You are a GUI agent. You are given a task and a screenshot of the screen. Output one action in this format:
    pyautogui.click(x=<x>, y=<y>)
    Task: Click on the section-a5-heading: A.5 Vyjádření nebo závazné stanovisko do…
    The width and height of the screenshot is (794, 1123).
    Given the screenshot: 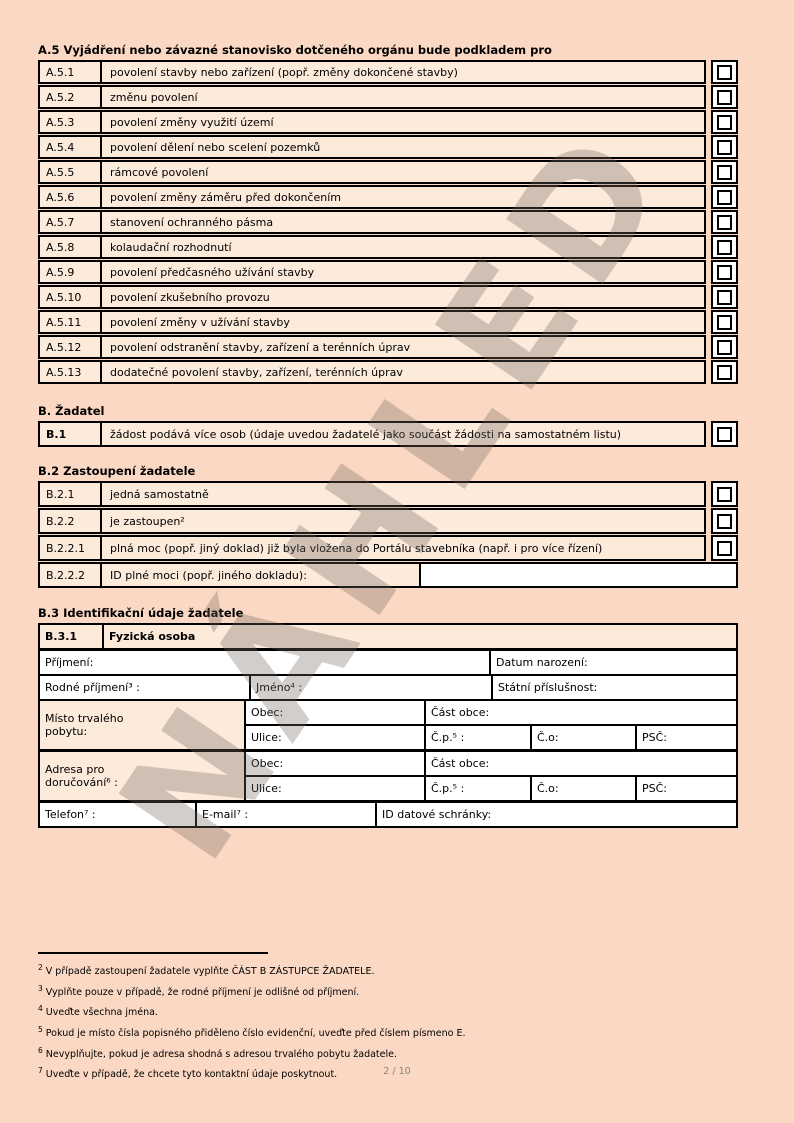 What is the action you would take?
    pyautogui.click(x=295, y=50)
    